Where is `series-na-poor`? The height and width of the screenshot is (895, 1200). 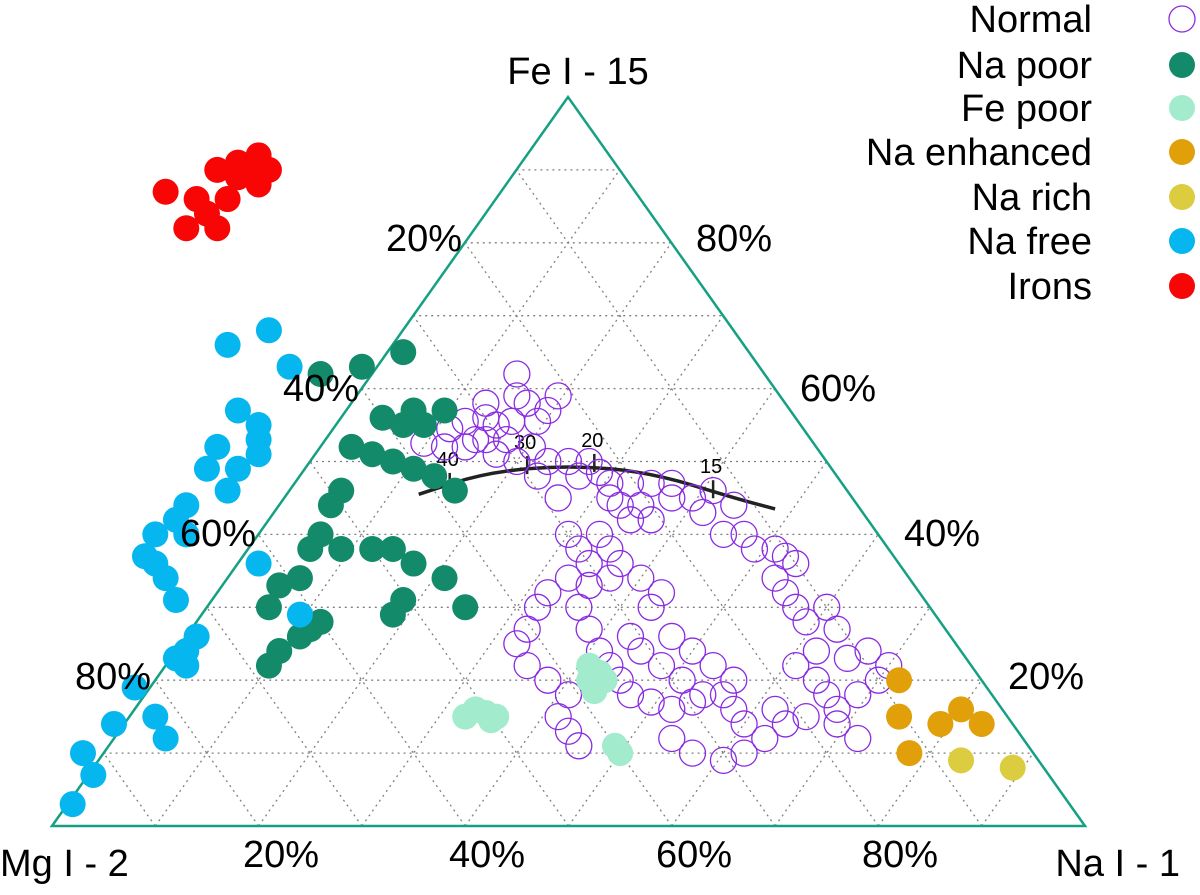
series-na-poor is located at coordinates (367, 509).